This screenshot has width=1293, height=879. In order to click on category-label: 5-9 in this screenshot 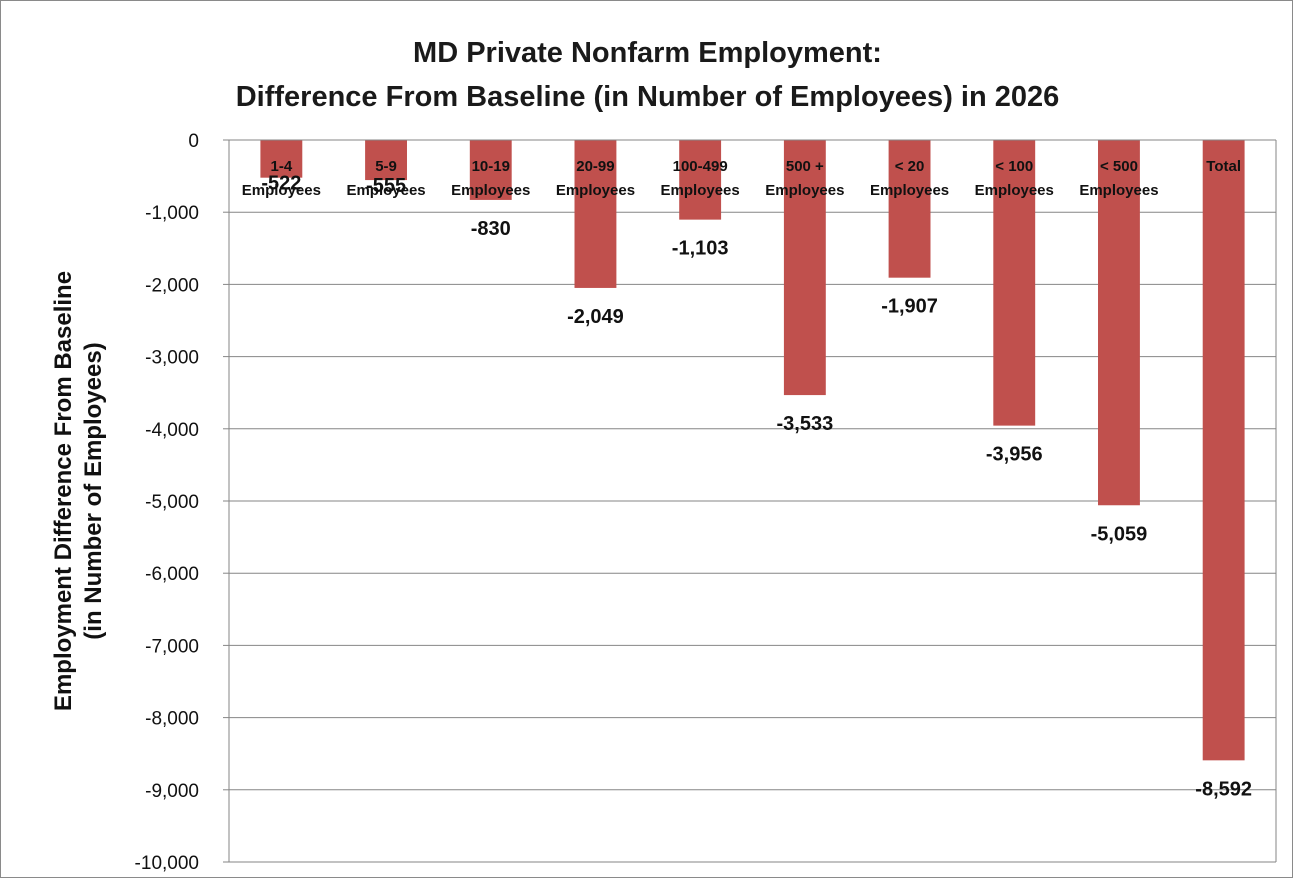, I will do `click(386, 166)`.